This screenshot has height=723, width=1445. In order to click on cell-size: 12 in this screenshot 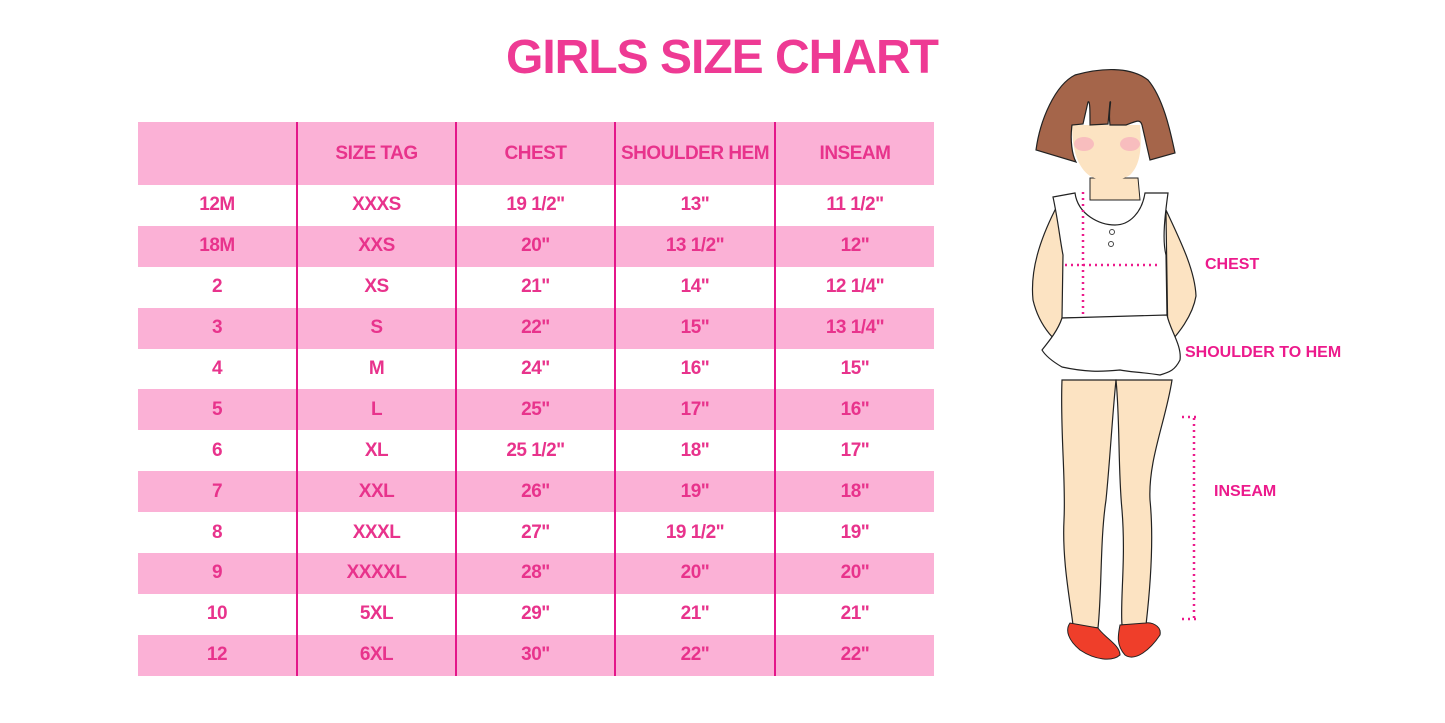, I will do `click(217, 655)`.